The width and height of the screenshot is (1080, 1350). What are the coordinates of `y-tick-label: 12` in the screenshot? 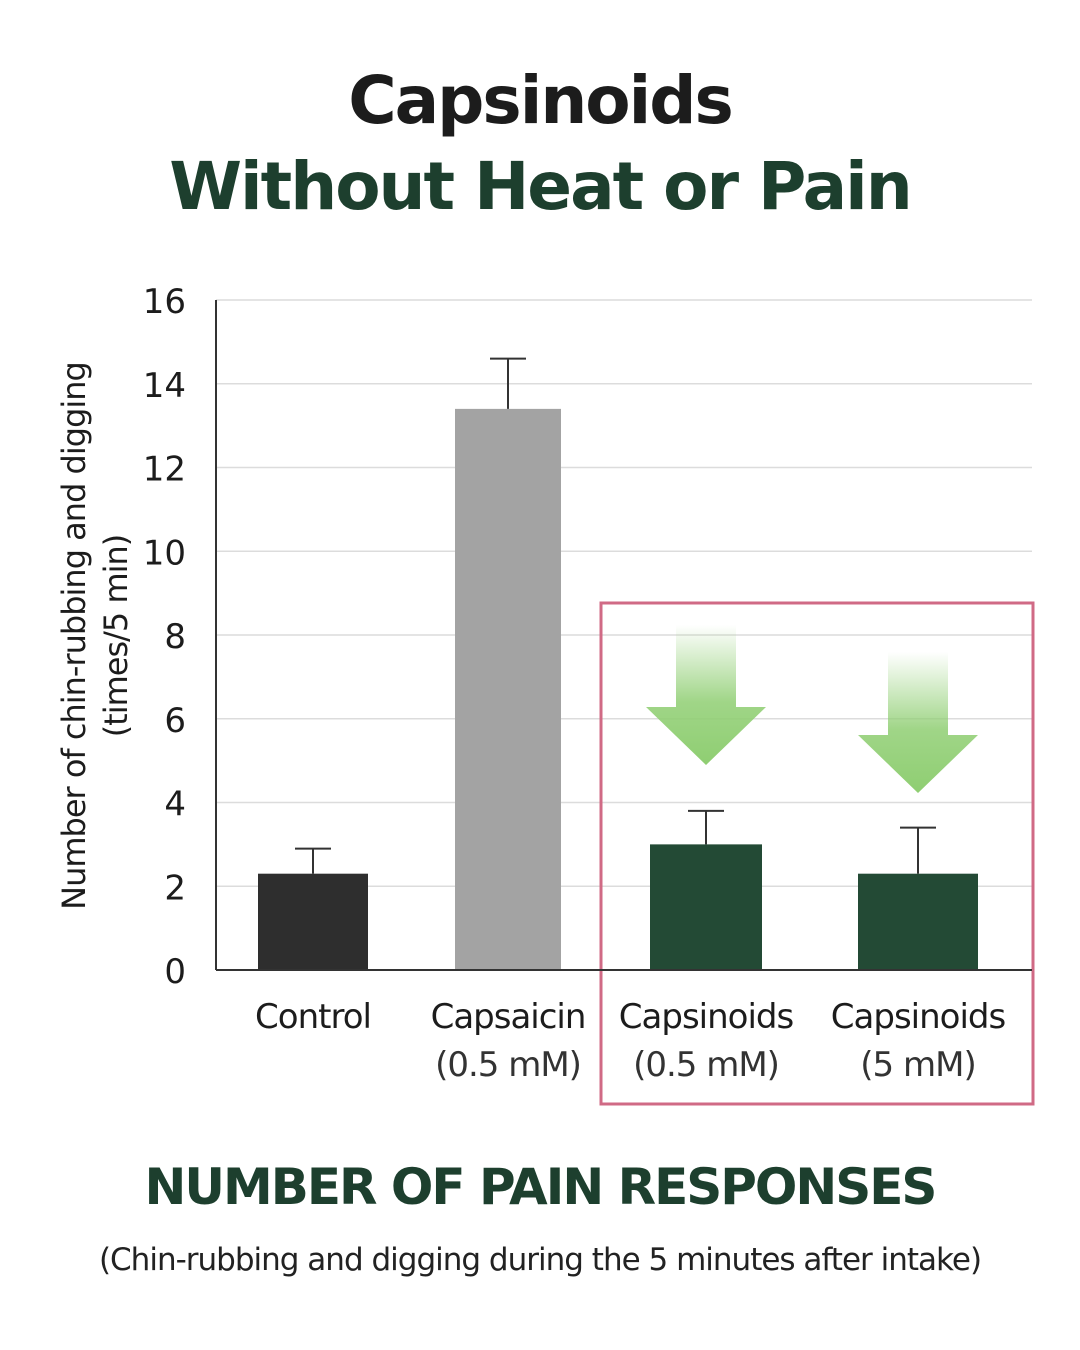 It's located at (164, 470).